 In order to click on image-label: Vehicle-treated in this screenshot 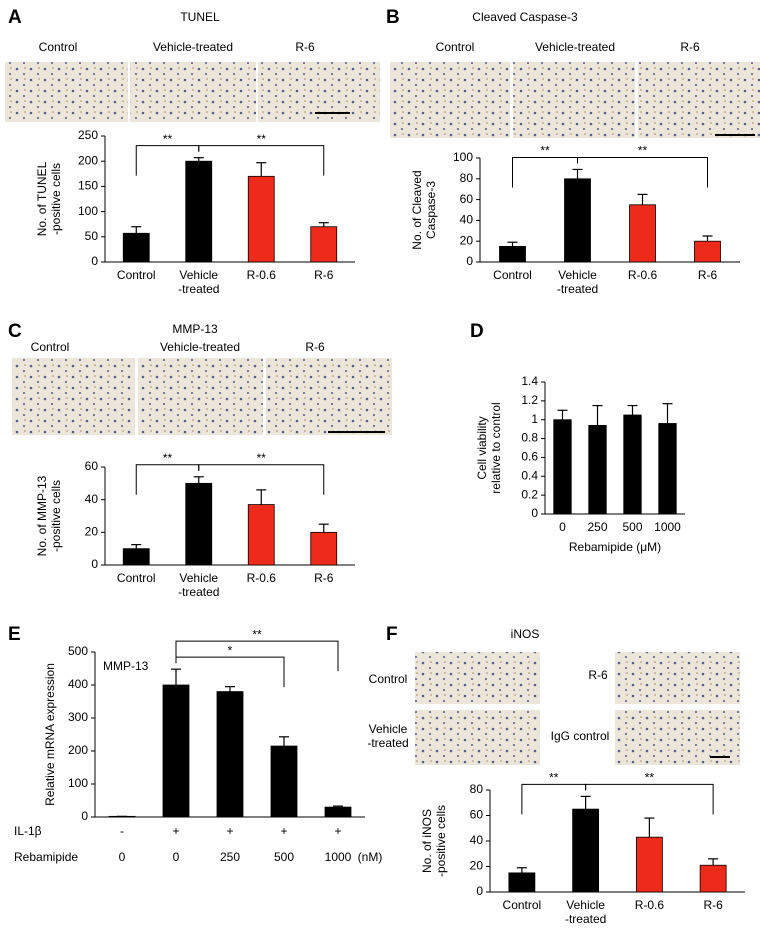, I will do `click(193, 47)`.